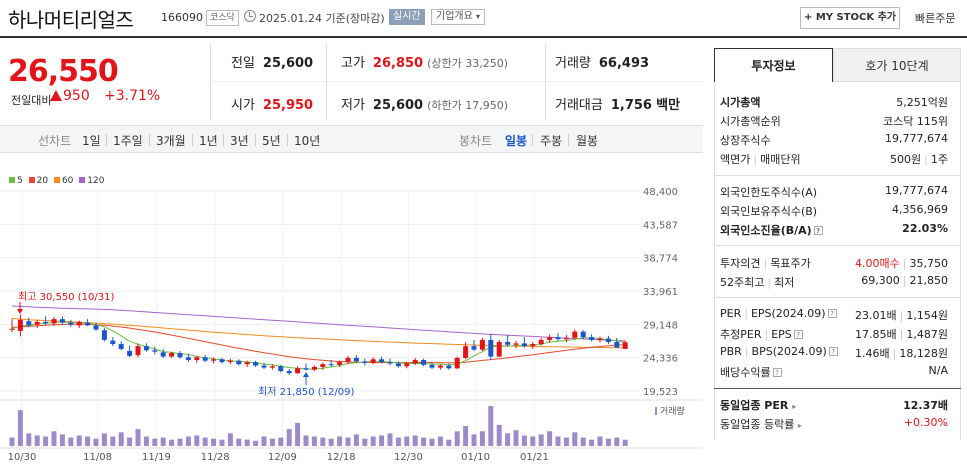  I want to click on legend-ma120: 120, so click(90, 181).